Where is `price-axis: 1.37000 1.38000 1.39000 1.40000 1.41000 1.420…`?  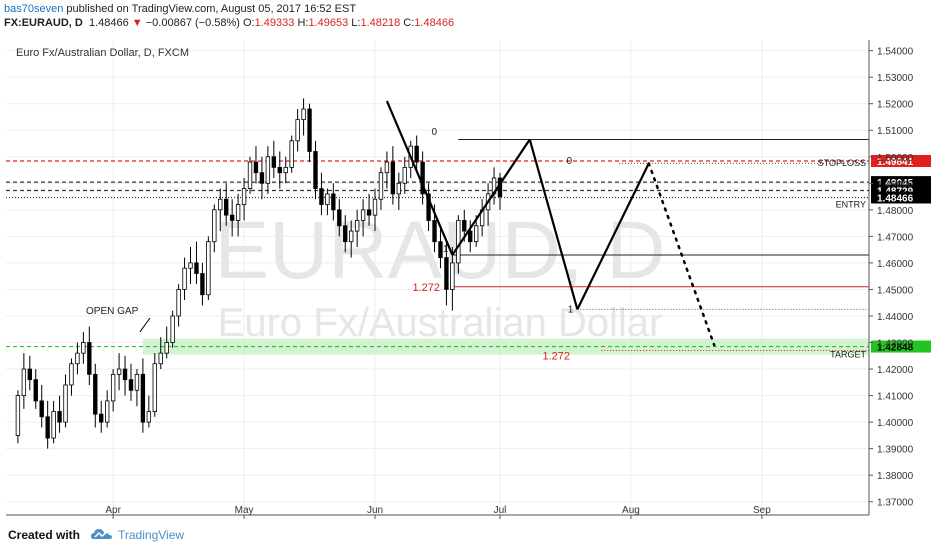
price-axis: 1.37000 1.38000 1.39000 1.40000 1.41000 1.420… is located at coordinates (891, 278).